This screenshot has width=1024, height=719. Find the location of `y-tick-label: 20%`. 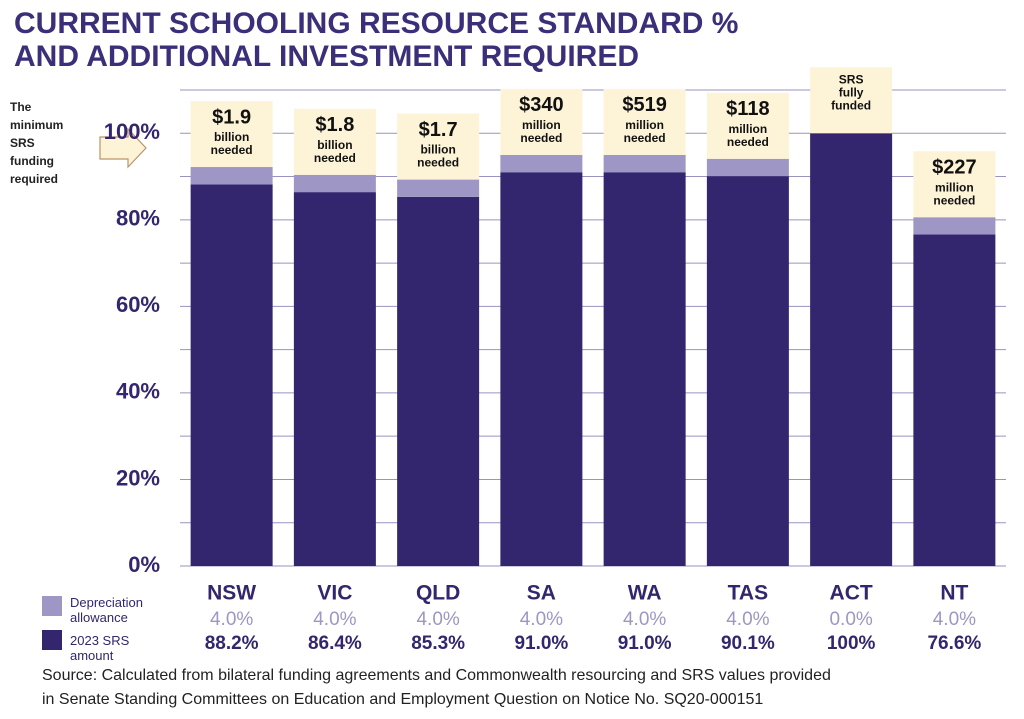

y-tick-label: 20% is located at coordinates (138, 477).